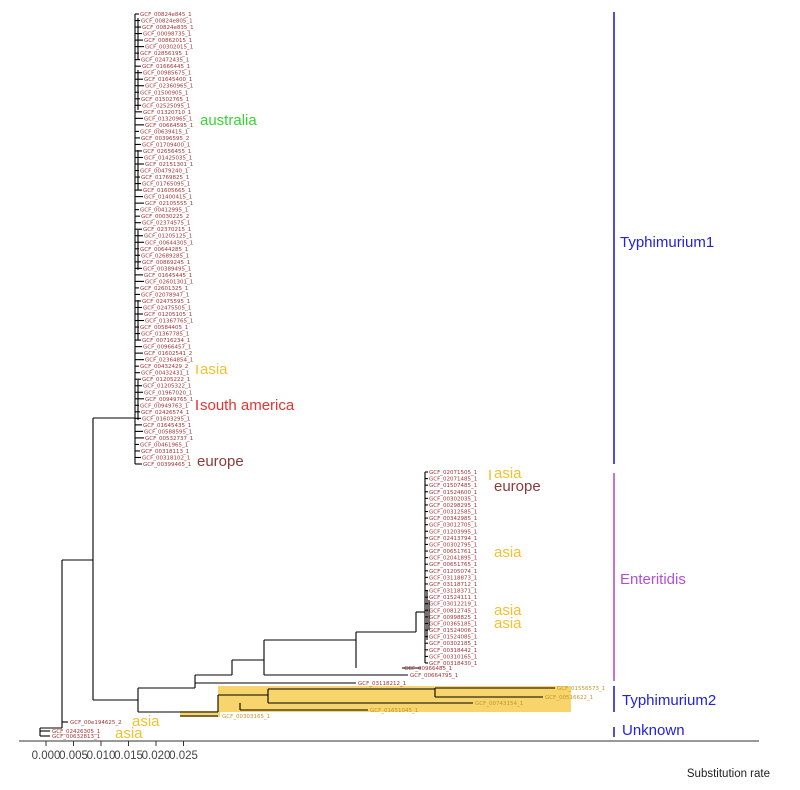 The height and width of the screenshot is (790, 800). What do you see at coordinates (165, 178) in the screenshot?
I see `tip-label: GCF_01769825_1` at bounding box center [165, 178].